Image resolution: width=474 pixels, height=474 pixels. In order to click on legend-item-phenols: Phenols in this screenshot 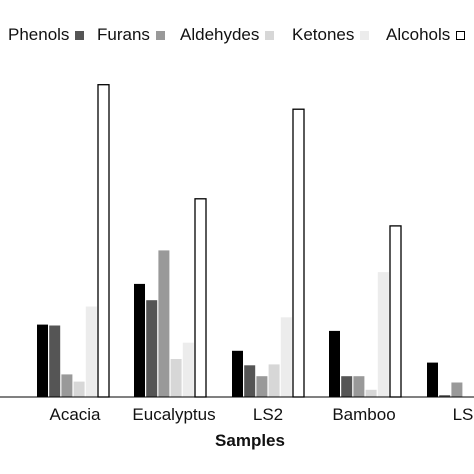, I will do `click(46, 35)`.